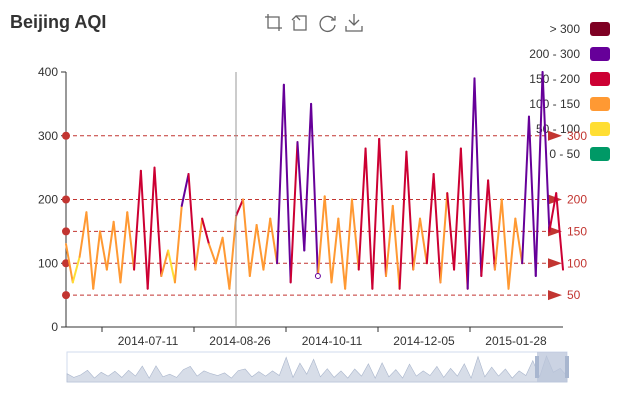 This screenshot has width=636, height=406. Describe the element at coordinates (552, 367) in the screenshot. I see `slider-selection` at that location.